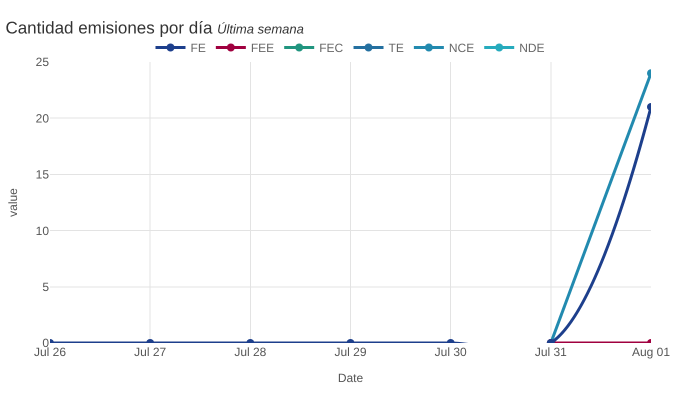 This screenshot has height=394, width=682. I want to click on x-axis-title: Date, so click(351, 377).